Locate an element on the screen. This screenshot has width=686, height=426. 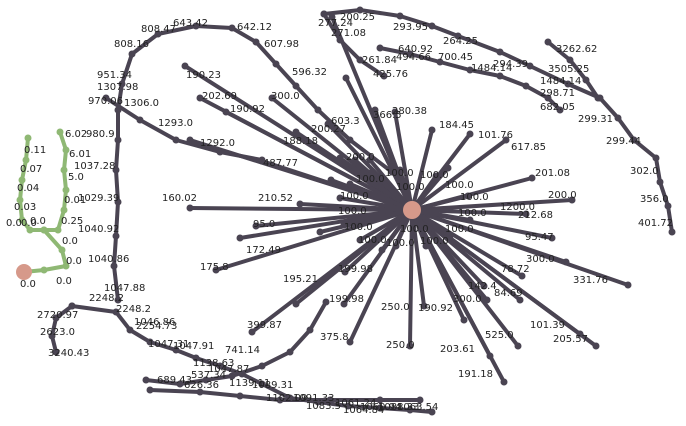
edge-label: 1061.24 is located at coordinates (355, 403).